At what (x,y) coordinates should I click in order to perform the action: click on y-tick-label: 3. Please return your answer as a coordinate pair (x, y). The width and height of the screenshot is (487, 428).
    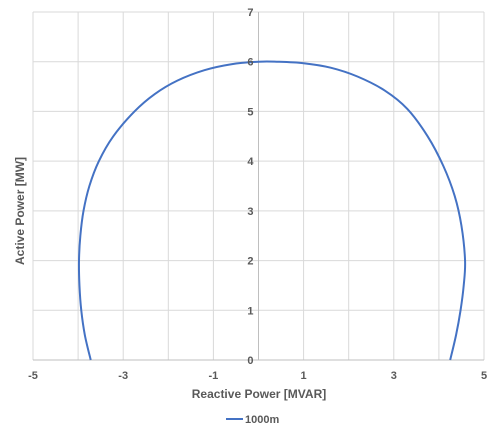
    Looking at the image, I should click on (250, 212).